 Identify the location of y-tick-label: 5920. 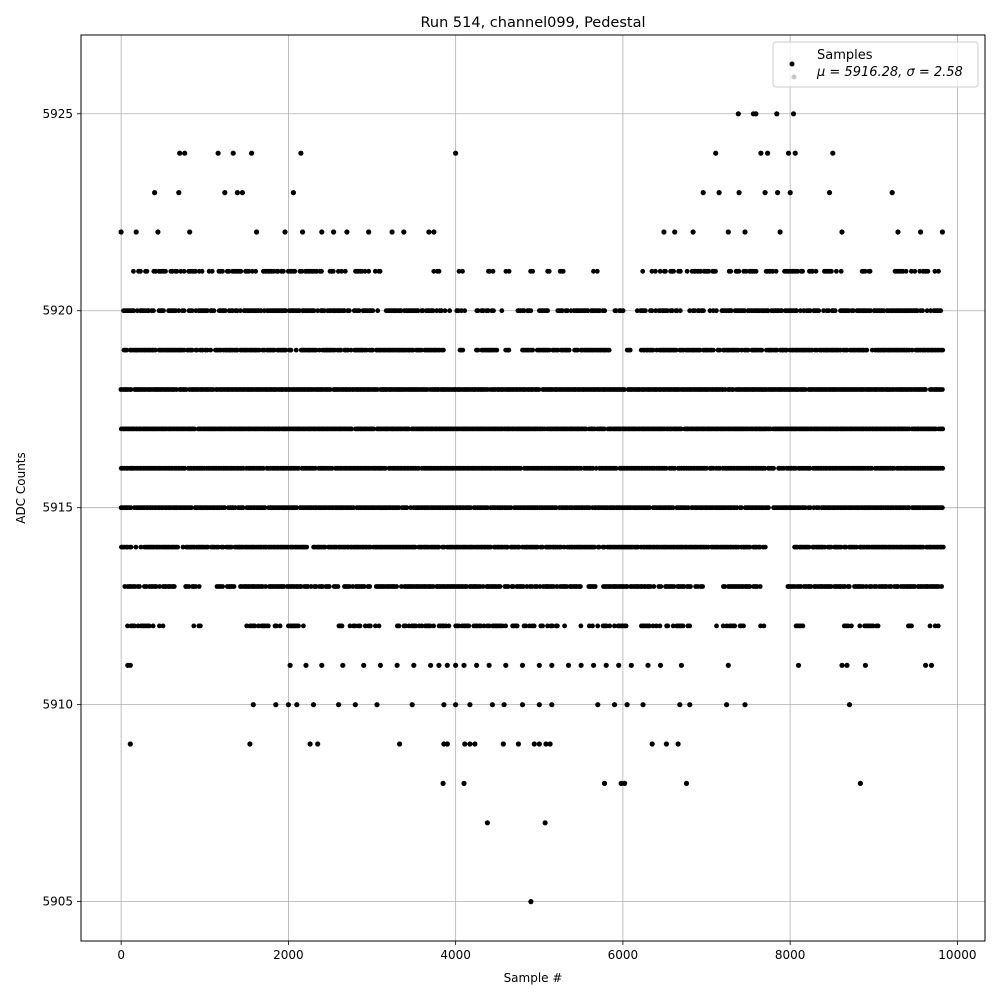
(57, 311).